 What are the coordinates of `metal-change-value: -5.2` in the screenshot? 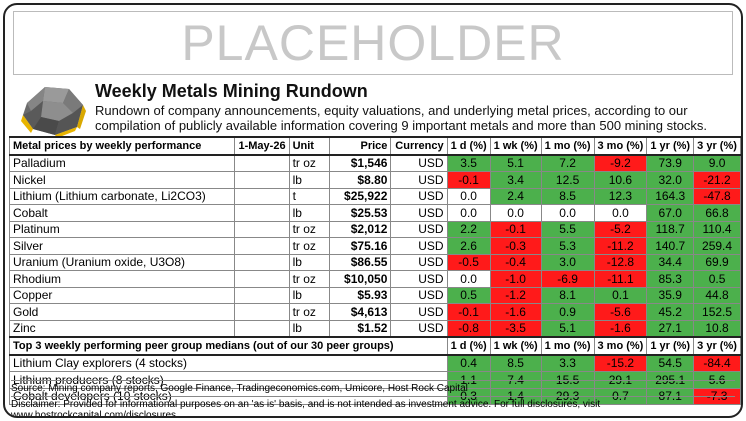 It's located at (620, 229).